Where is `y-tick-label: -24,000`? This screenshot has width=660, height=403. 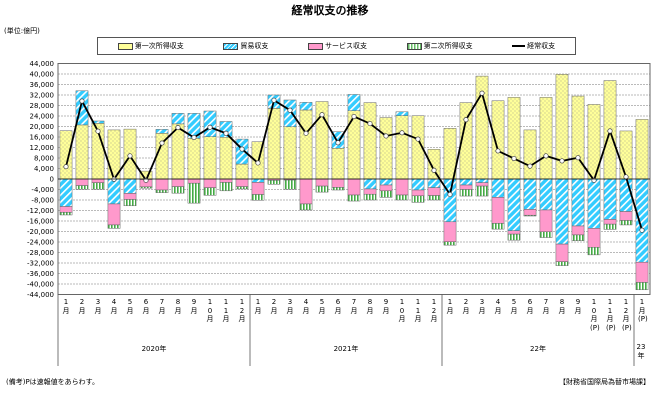
y-tick-label: -24,000 is located at coordinates (40, 243).